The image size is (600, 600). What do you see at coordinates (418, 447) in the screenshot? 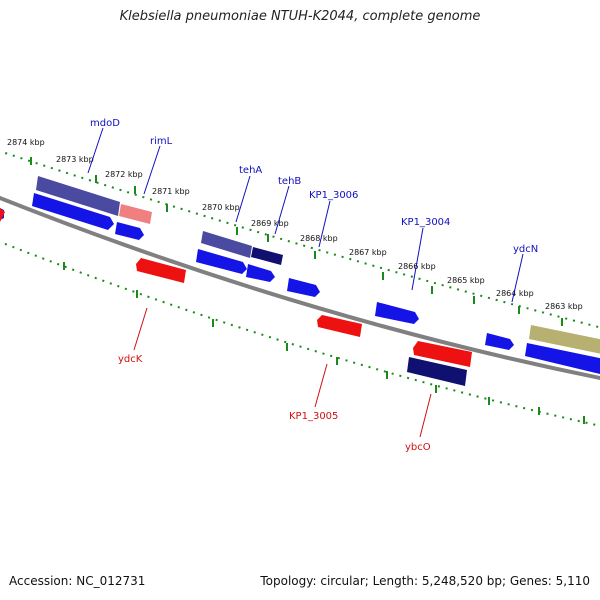
I see `gene-label-ybcO: ybcO` at bounding box center [418, 447].